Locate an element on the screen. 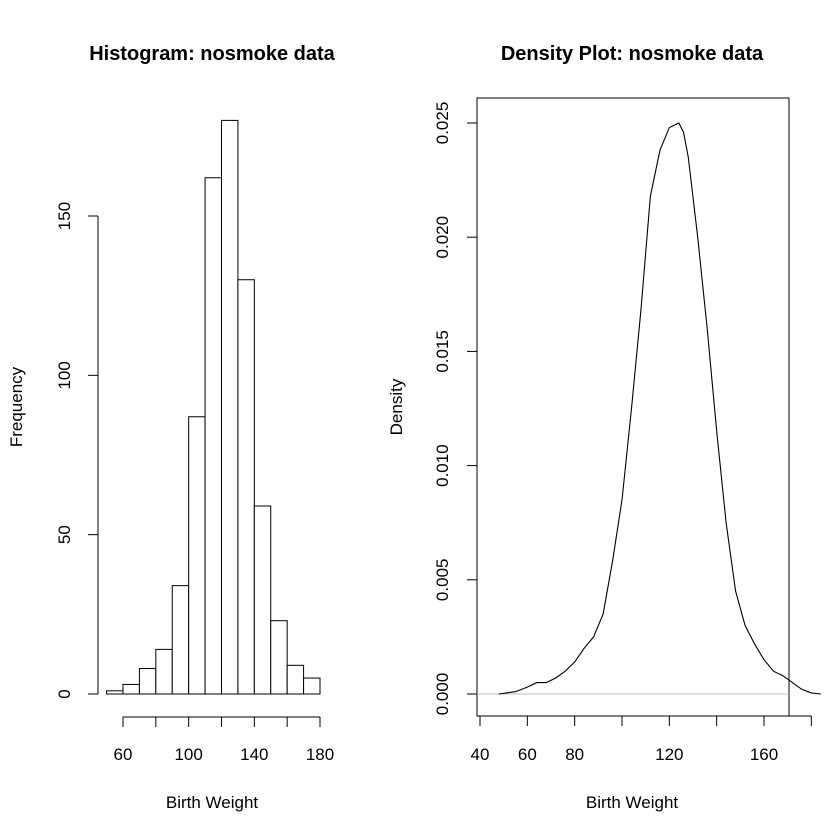  density-y-tick-label: 0.025 is located at coordinates (442, 123).